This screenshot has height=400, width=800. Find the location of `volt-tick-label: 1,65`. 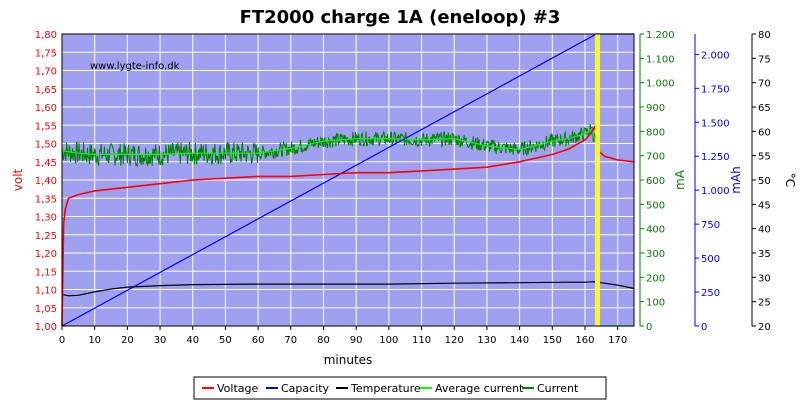

volt-tick-label: 1,65 is located at coordinates (46, 90).